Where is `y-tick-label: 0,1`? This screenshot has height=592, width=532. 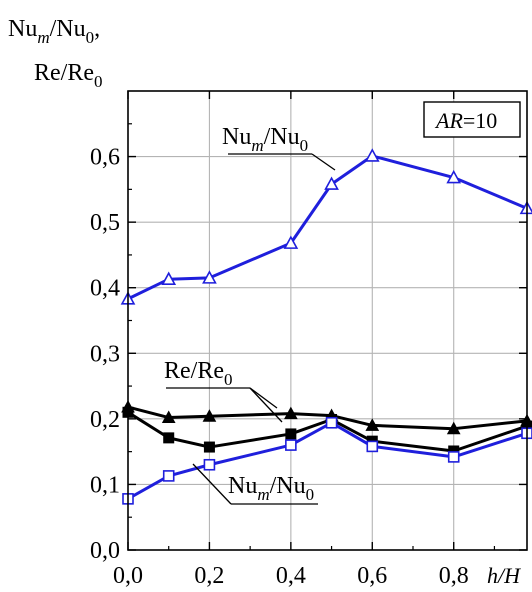
y-tick-label: 0,1 is located at coordinates (105, 485).